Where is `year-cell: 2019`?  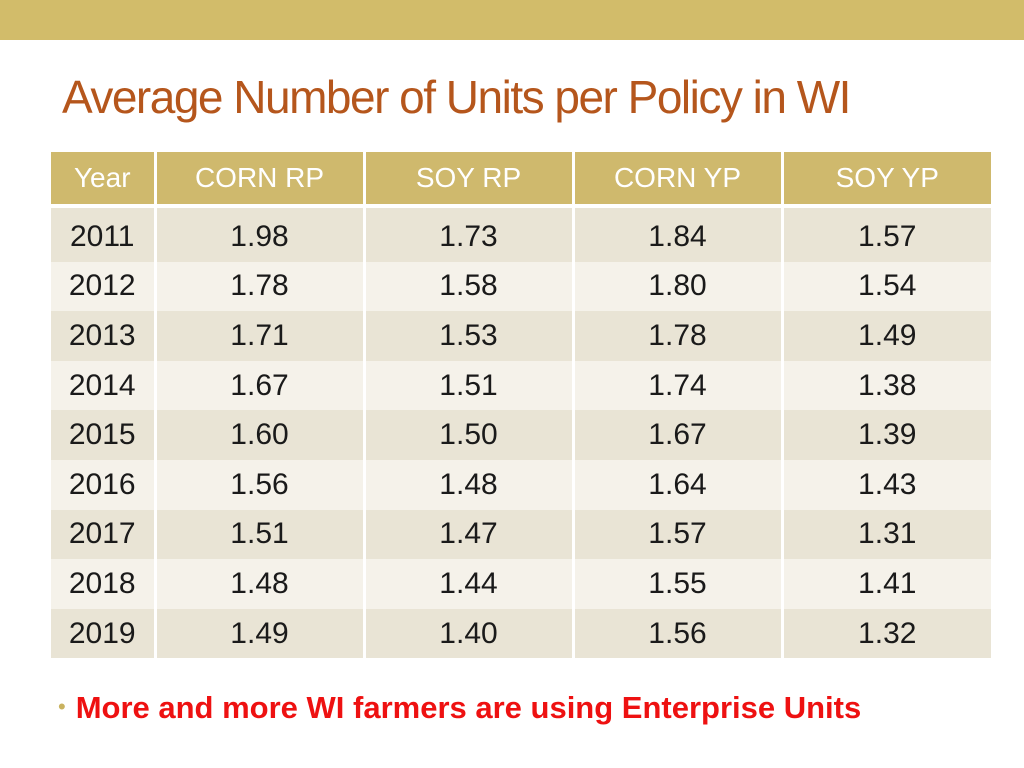
year-cell: 2019 is located at coordinates (104, 633).